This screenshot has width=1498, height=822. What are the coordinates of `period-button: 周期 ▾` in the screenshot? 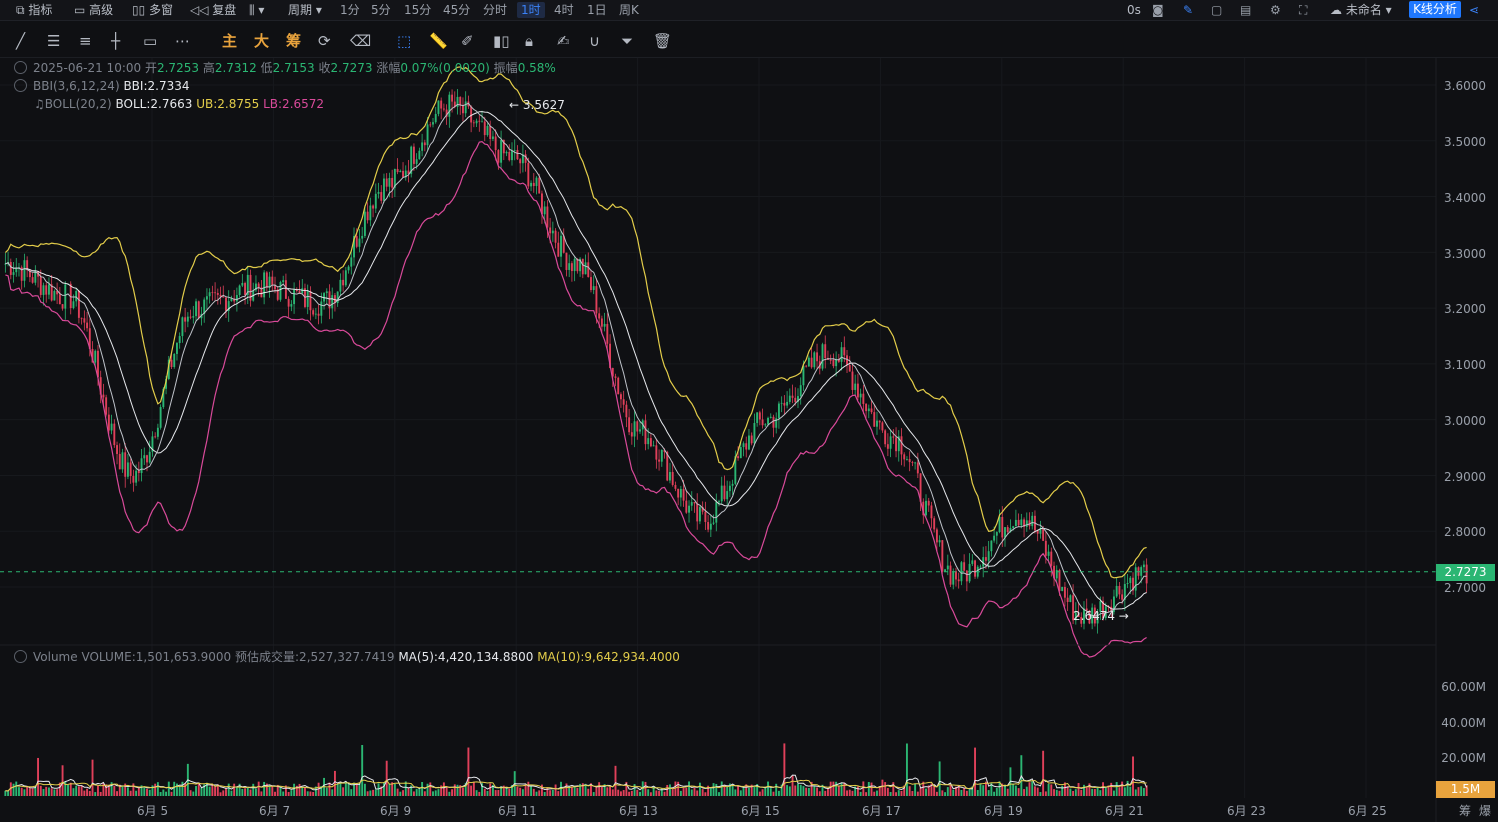 It's located at (305, 10).